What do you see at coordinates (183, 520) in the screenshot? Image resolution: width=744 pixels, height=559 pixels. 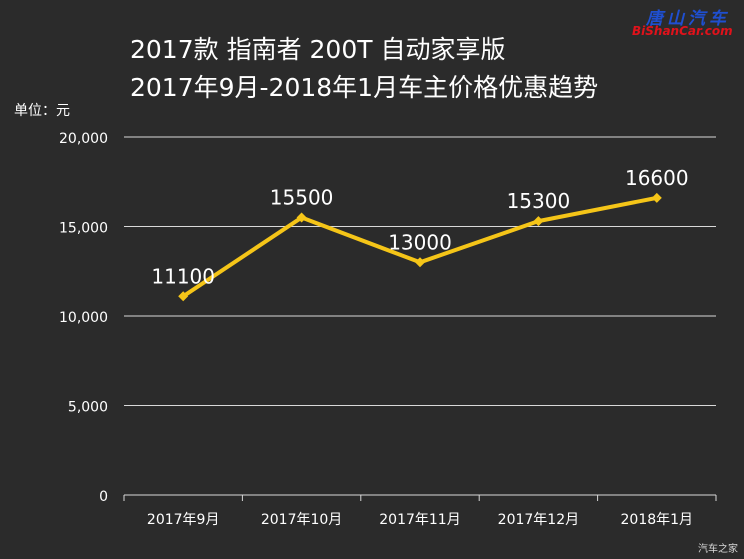 I see `x-tick-label: 2017年9月` at bounding box center [183, 520].